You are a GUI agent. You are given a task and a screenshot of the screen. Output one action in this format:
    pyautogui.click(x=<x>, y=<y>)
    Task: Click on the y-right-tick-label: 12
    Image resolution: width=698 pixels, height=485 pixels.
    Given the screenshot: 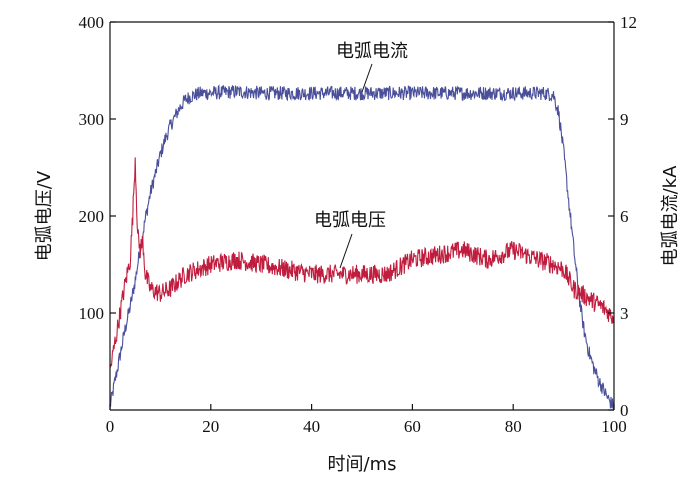 What is the action you would take?
    pyautogui.click(x=628, y=22)
    